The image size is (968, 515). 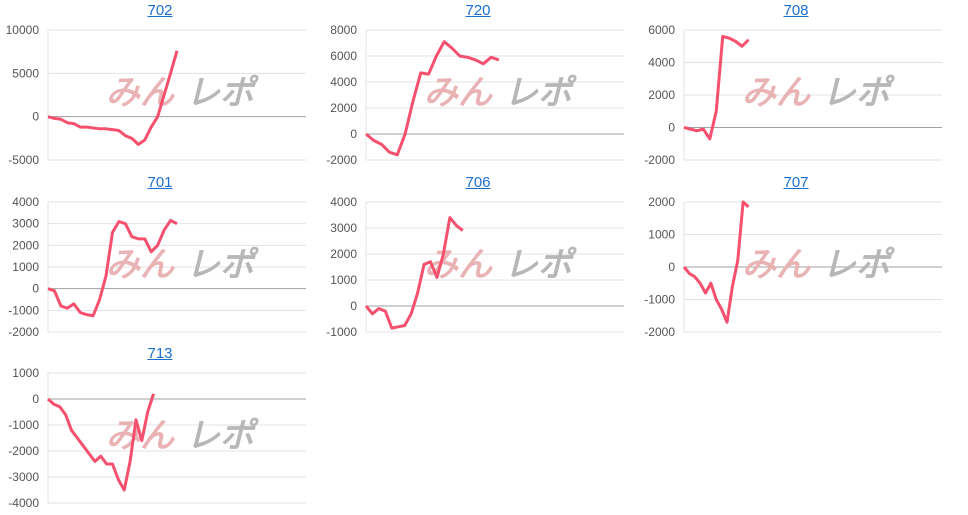 I want to click on chart-svg: 10000 5000 0 -5000 みん レポ, so click(x=156, y=95).